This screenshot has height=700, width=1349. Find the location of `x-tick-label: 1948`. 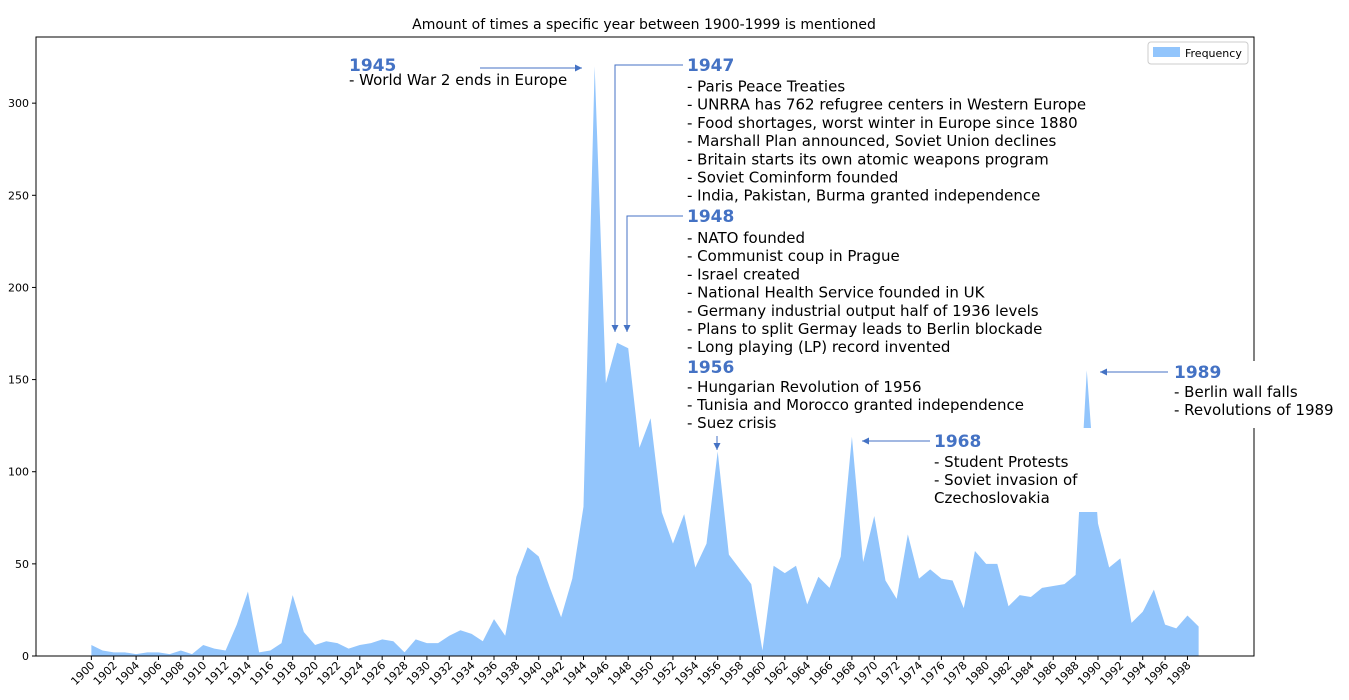

x-tick-label: 1948 is located at coordinates (619, 673).